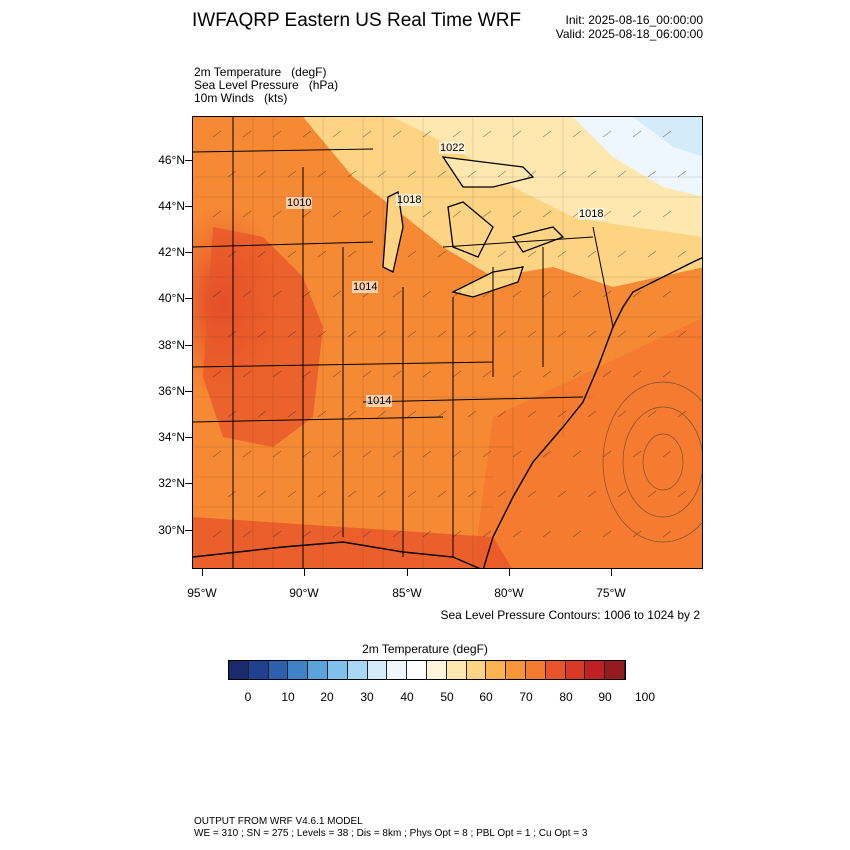 The image size is (850, 850). I want to click on valid-time: Valid: 2025-08-18_06:00:00, so click(629, 34).